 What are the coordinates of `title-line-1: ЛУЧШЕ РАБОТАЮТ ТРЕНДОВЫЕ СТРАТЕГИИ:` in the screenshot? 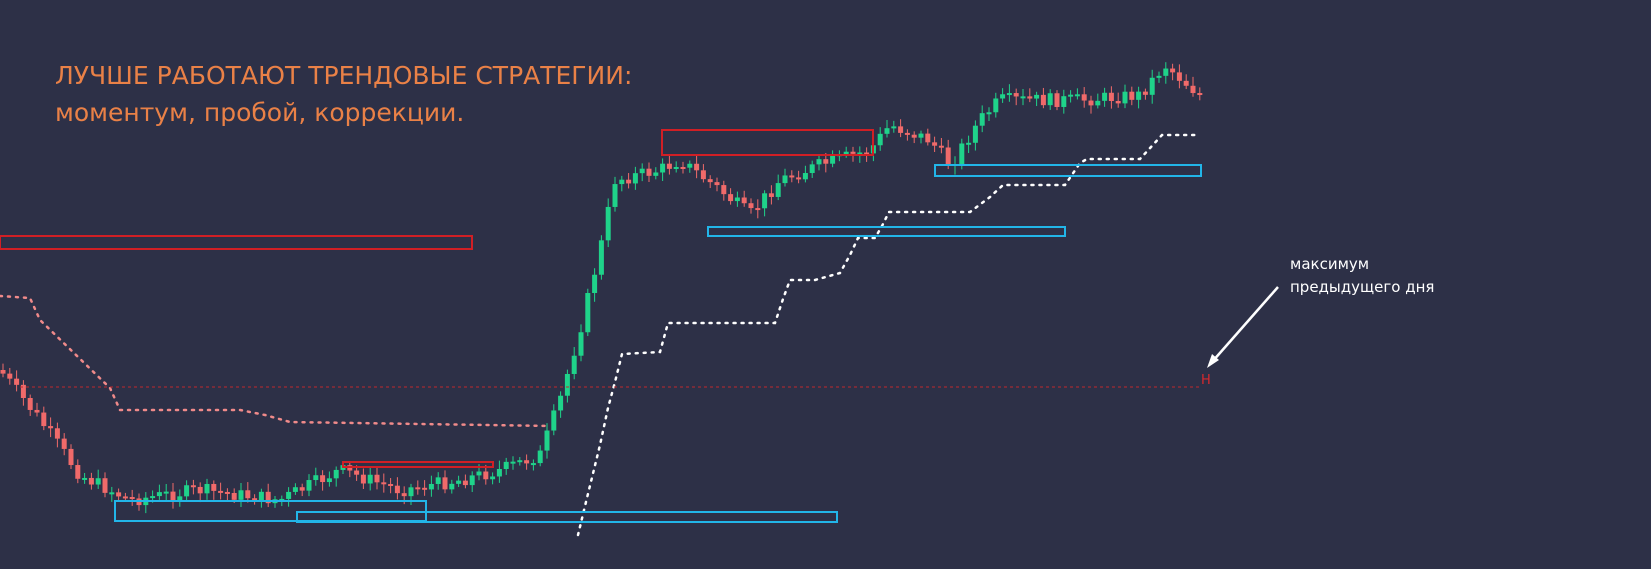 It's located at (343, 75).